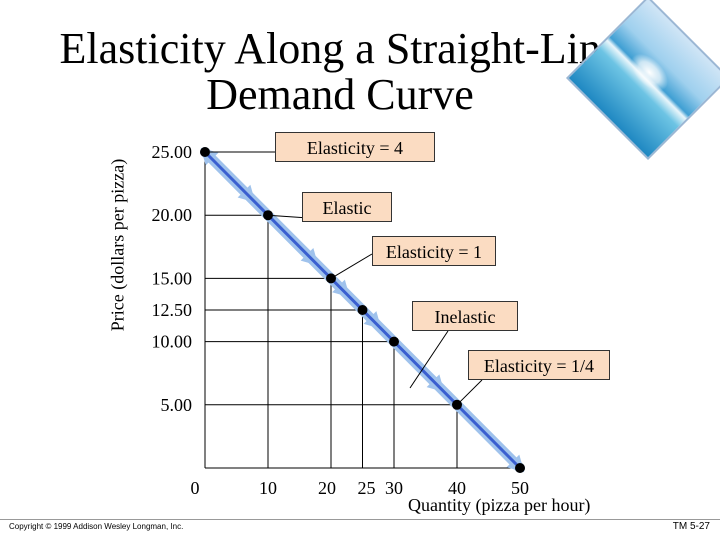 The width and height of the screenshot is (720, 540). What do you see at coordinates (347, 207) in the screenshot?
I see `callout-elastic: Elastic` at bounding box center [347, 207].